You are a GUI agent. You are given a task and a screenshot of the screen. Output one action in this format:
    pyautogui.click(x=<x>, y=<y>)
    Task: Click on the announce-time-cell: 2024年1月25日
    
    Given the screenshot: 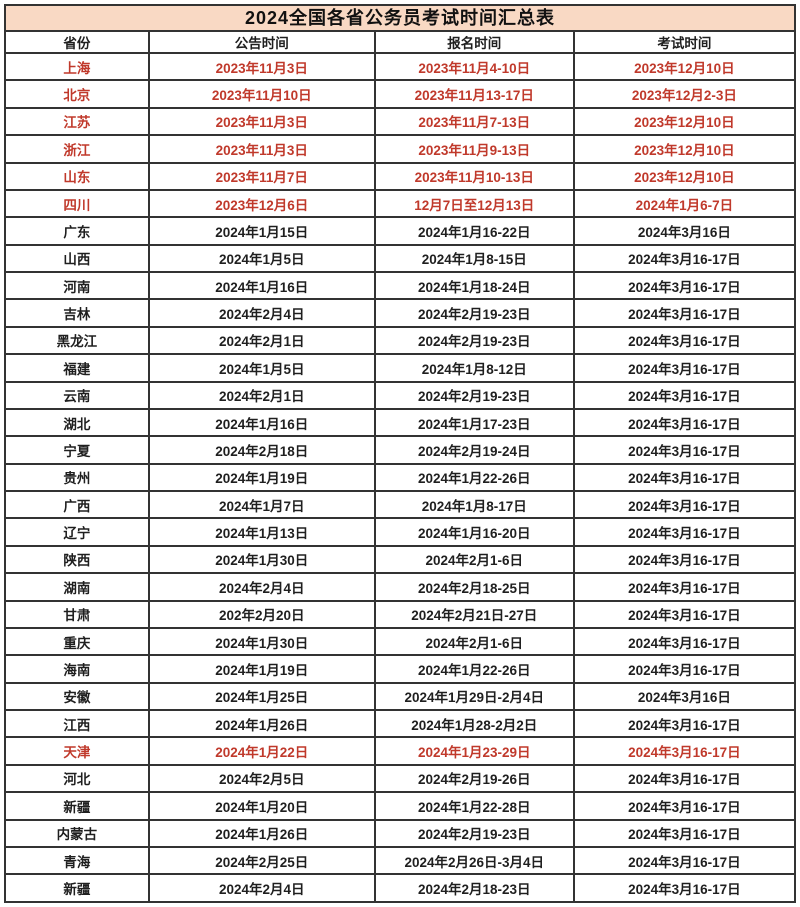 What is the action you would take?
    pyautogui.click(x=261, y=696)
    